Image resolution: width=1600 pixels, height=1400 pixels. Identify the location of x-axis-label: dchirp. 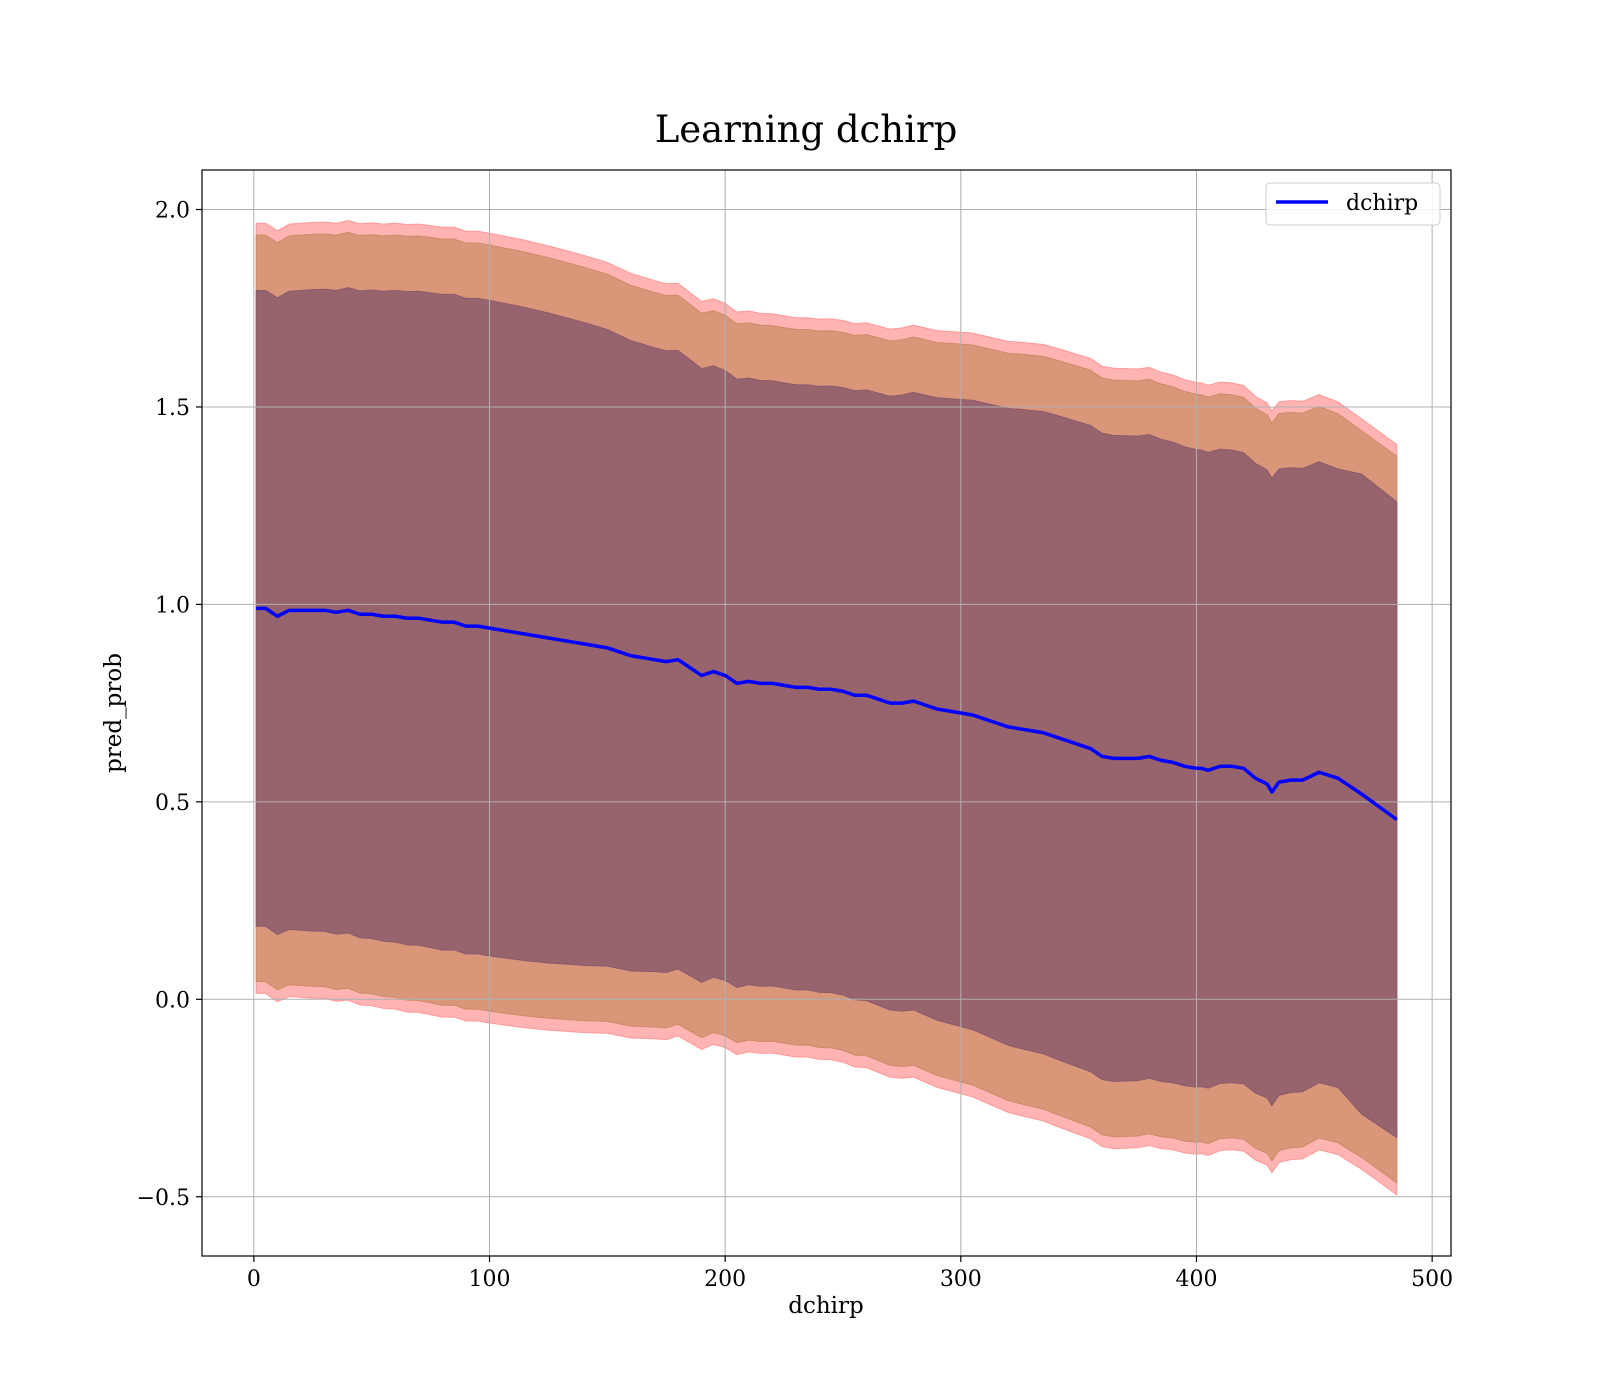
(826, 1306).